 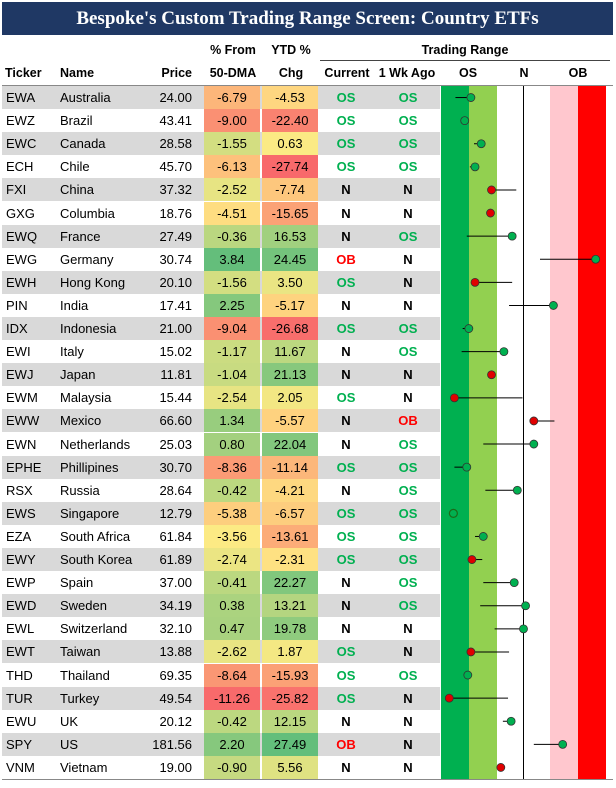 What do you see at coordinates (483, 432) in the screenshot?
I see `zone-os-light` at bounding box center [483, 432].